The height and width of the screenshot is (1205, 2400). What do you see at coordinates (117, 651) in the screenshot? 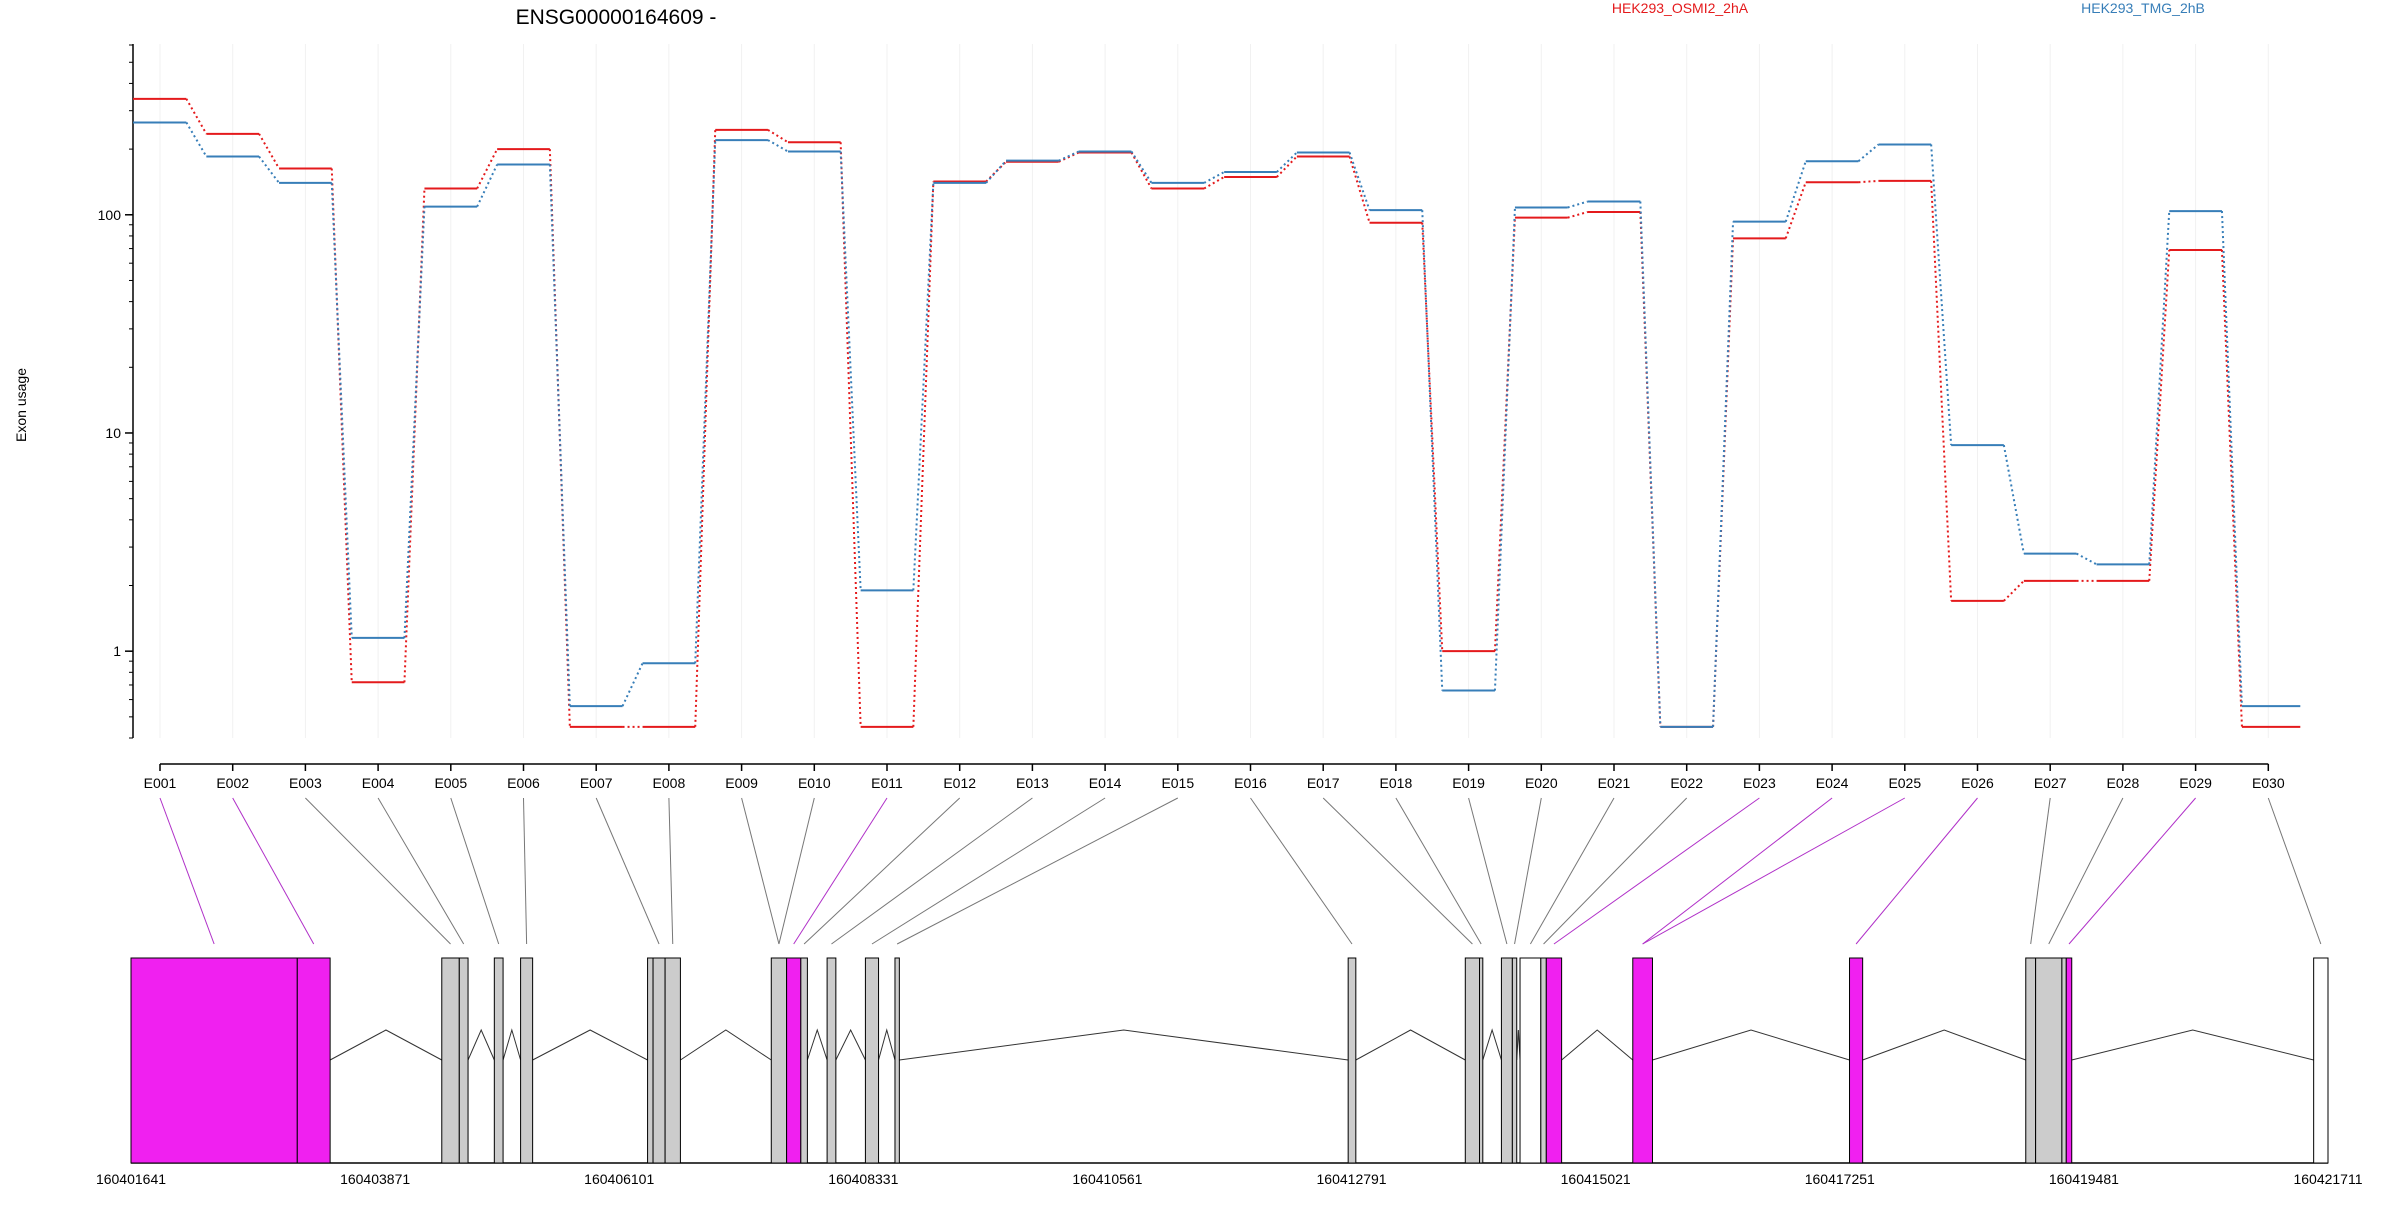
I see `y-tick-label: 1` at bounding box center [117, 651].